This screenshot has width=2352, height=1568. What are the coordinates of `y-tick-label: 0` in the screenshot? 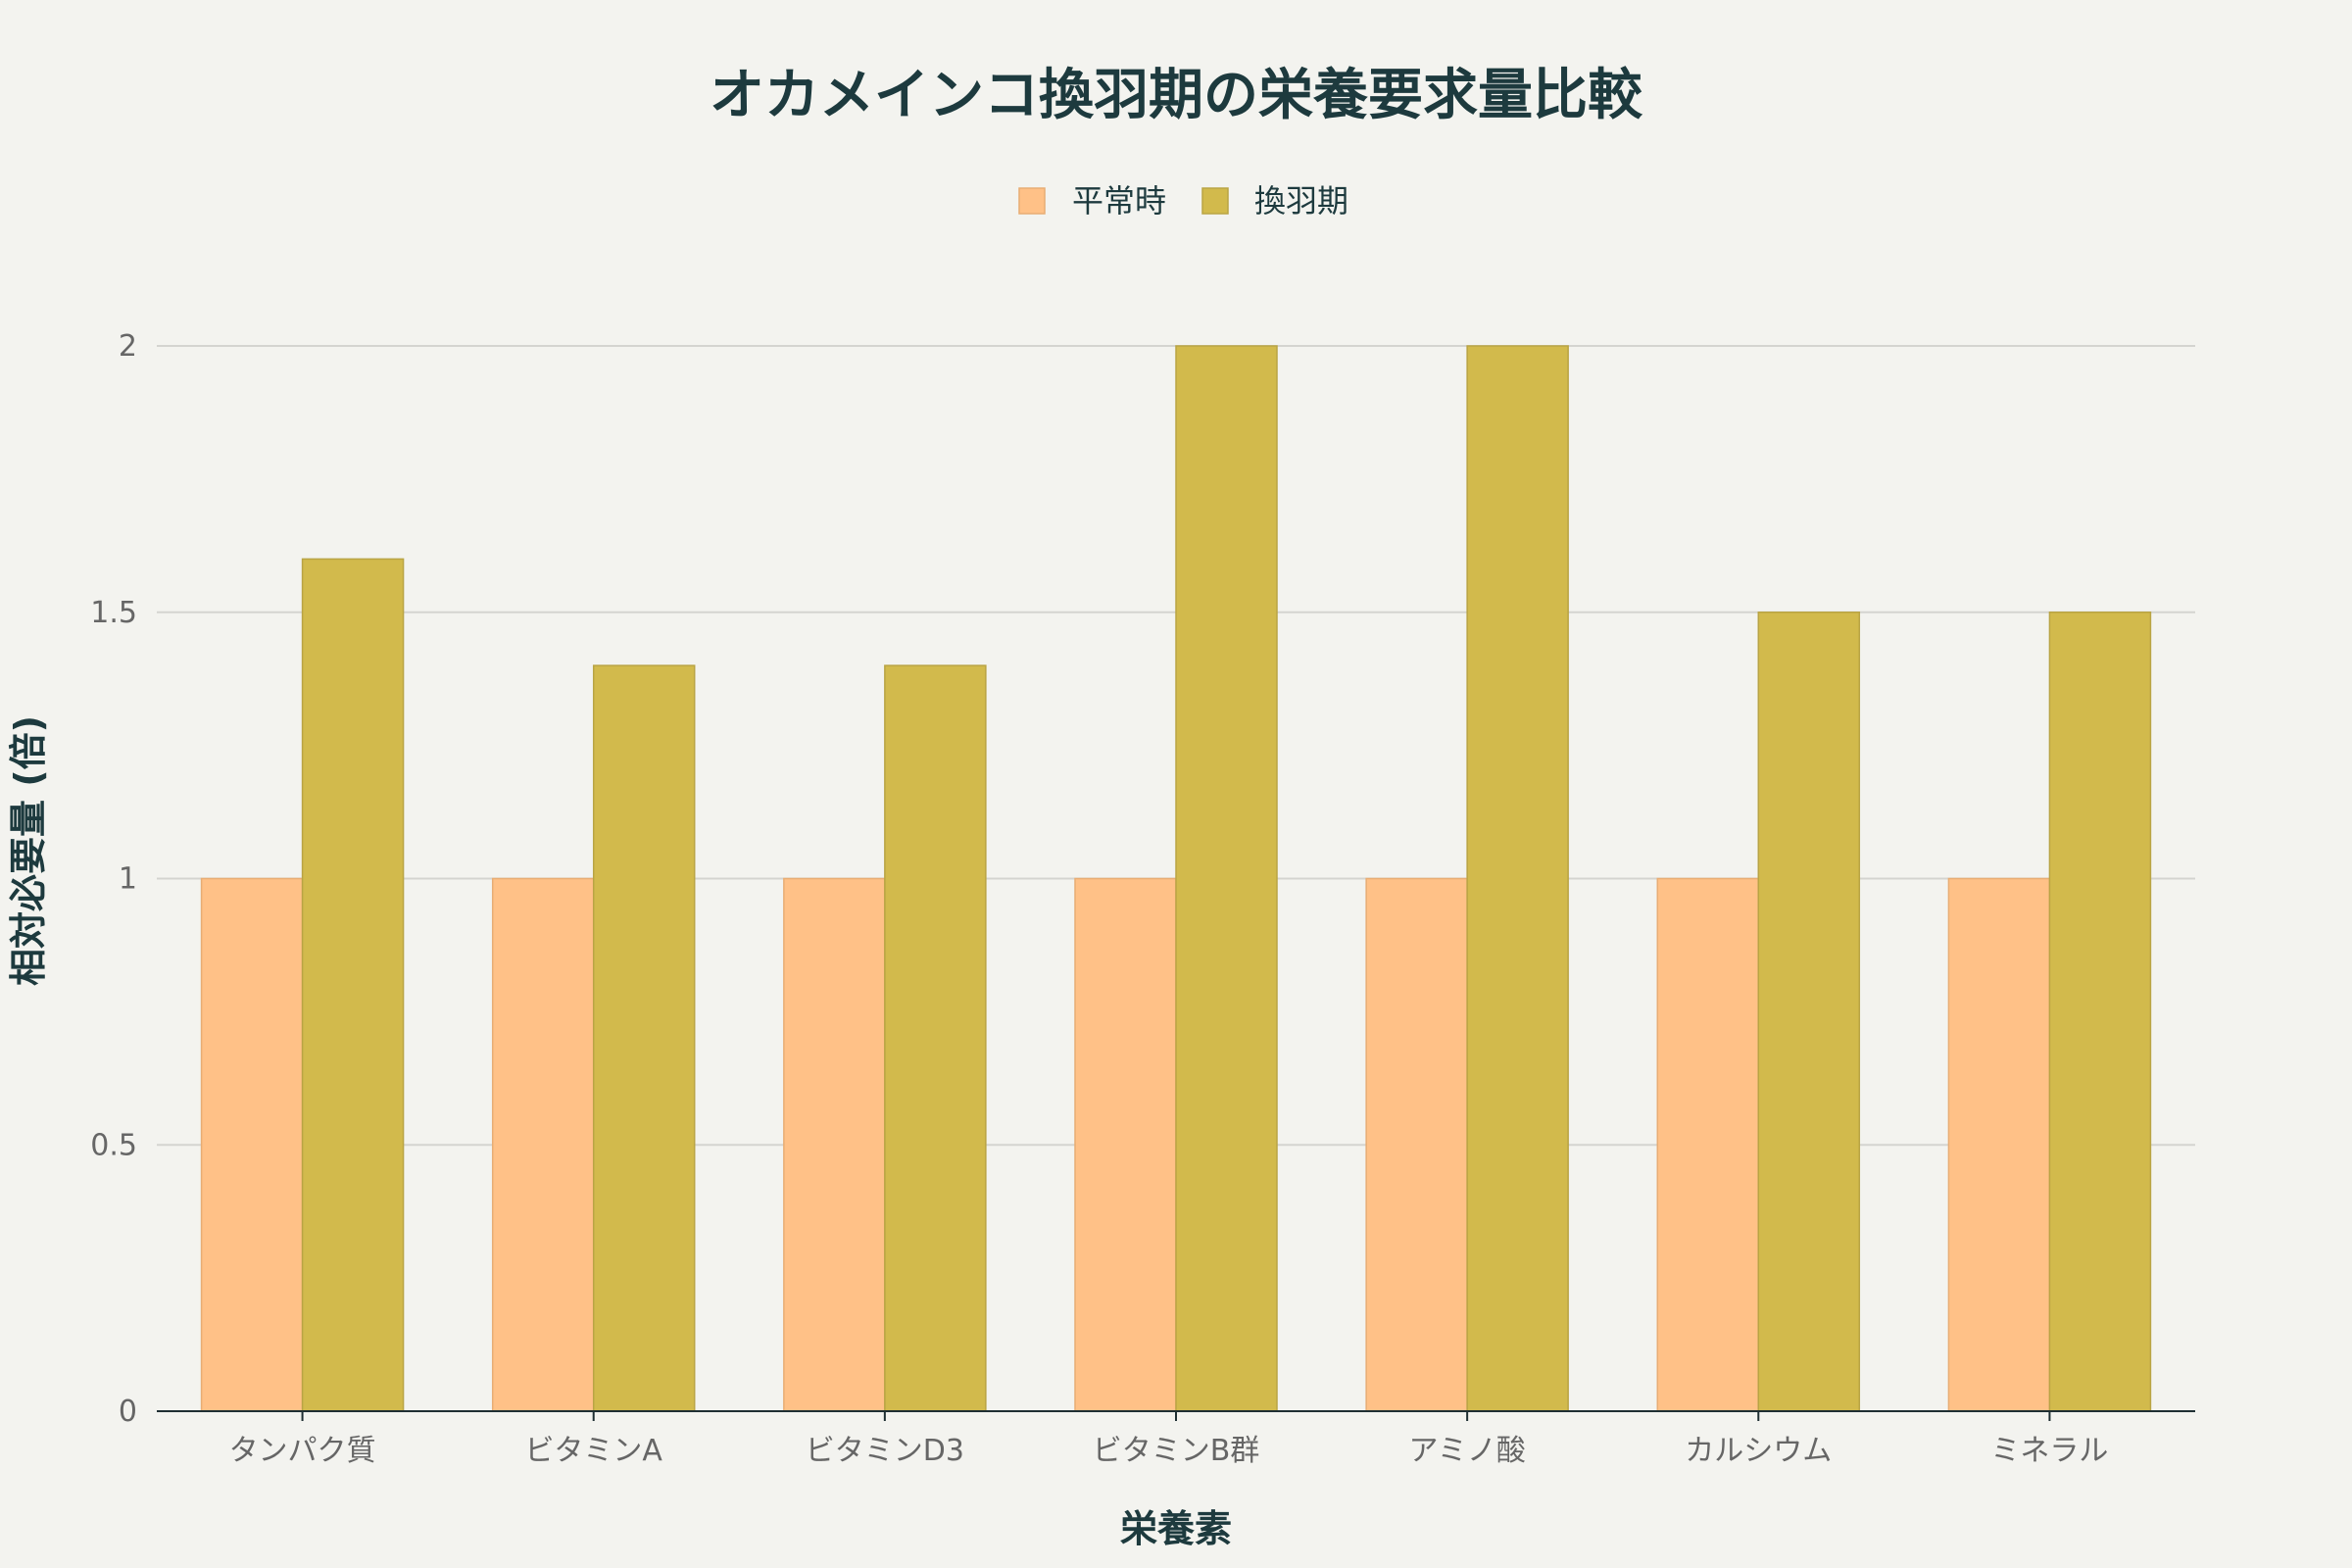 It's located at (128, 1412).